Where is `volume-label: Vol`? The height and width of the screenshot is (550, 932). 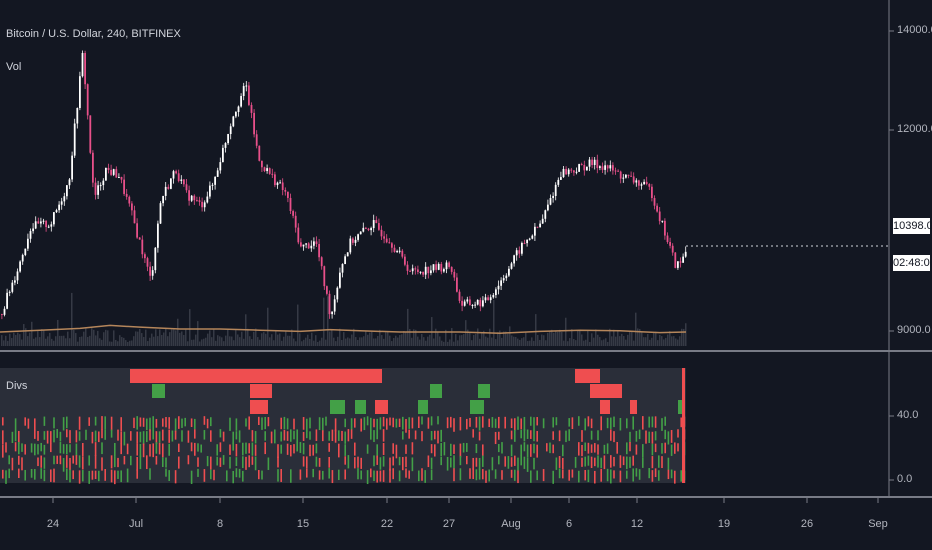
volume-label: Vol is located at coordinates (14, 67).